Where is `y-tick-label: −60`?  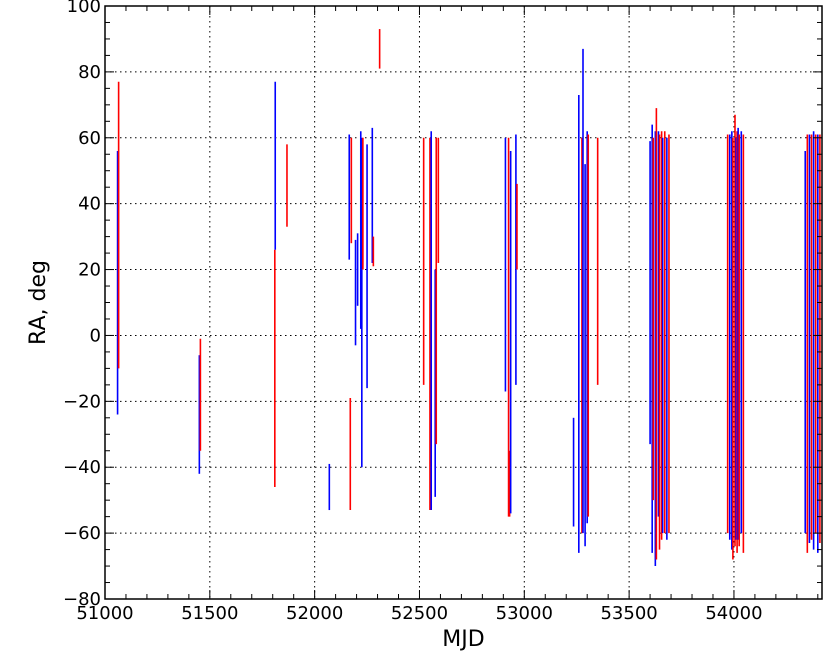
y-tick-label: −60 is located at coordinates (82, 533).